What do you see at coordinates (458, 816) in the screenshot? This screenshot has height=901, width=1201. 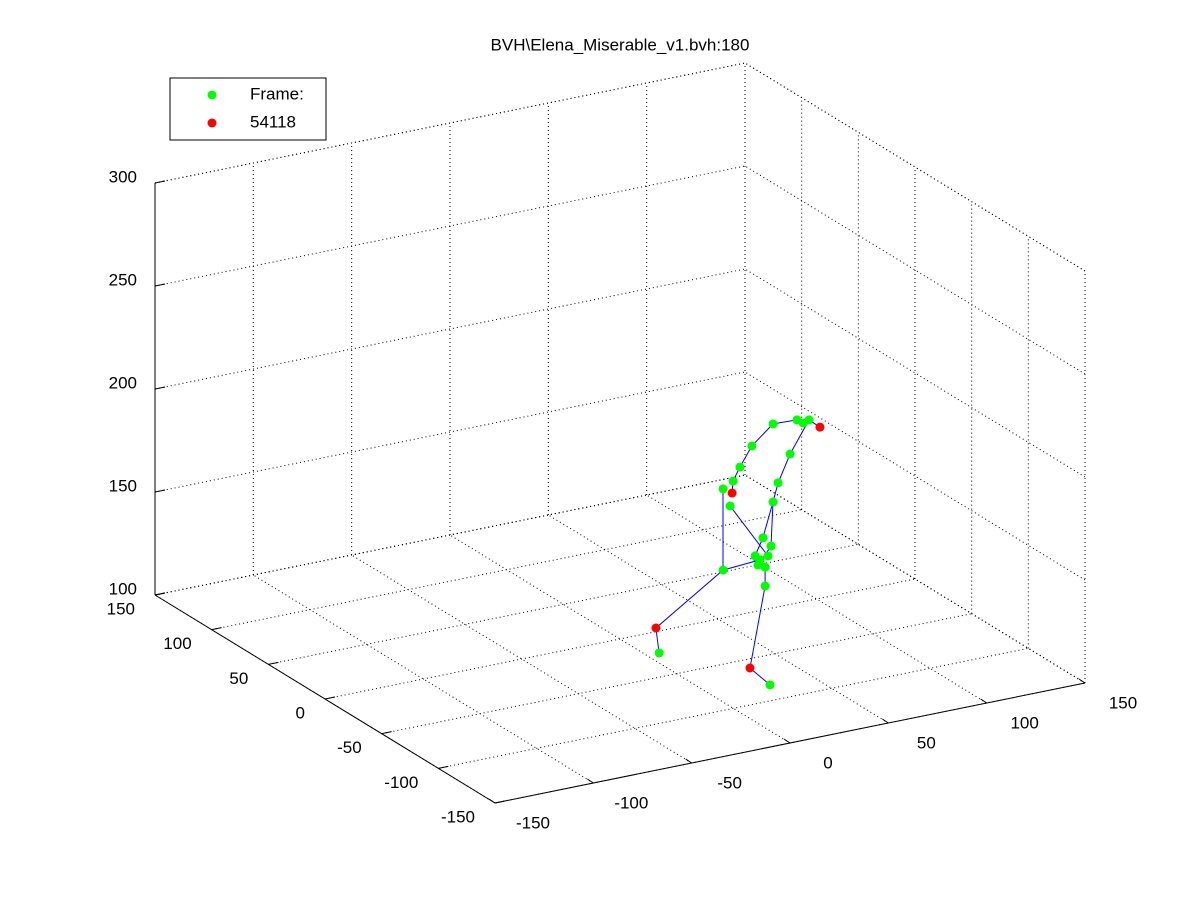 I see `y-tick-label: -150` at bounding box center [458, 816].